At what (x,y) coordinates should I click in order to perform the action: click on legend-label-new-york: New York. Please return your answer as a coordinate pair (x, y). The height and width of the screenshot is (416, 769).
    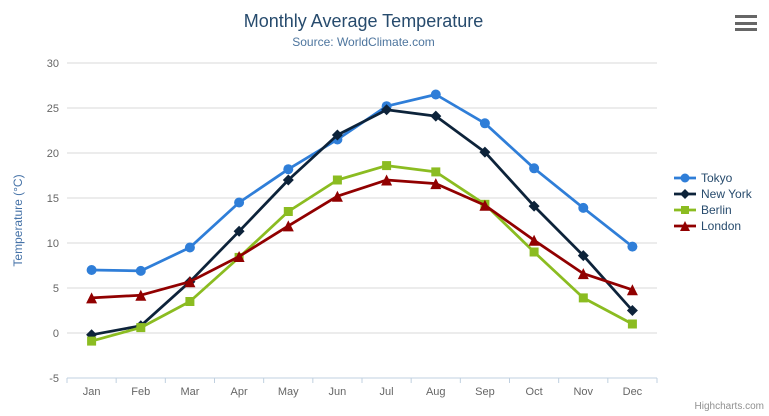
    Looking at the image, I should click on (726, 194).